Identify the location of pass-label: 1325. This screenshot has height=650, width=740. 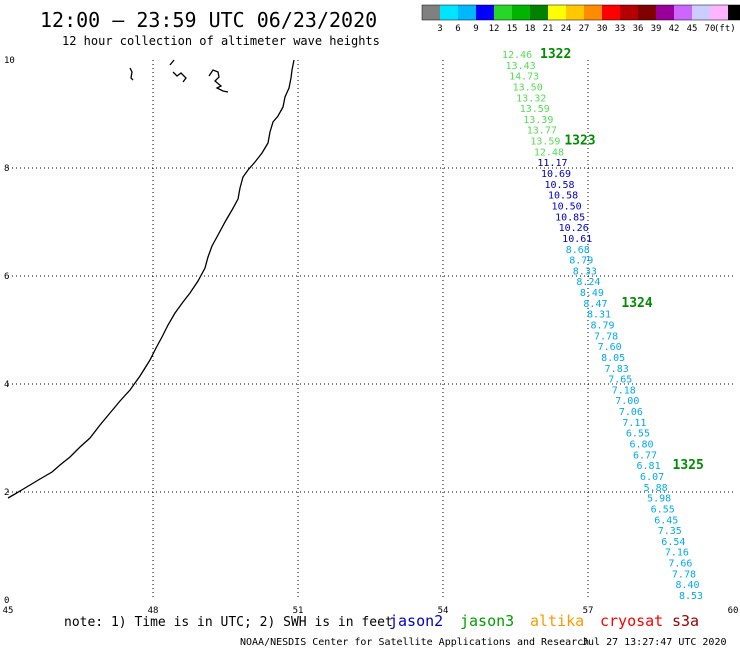
(688, 465).